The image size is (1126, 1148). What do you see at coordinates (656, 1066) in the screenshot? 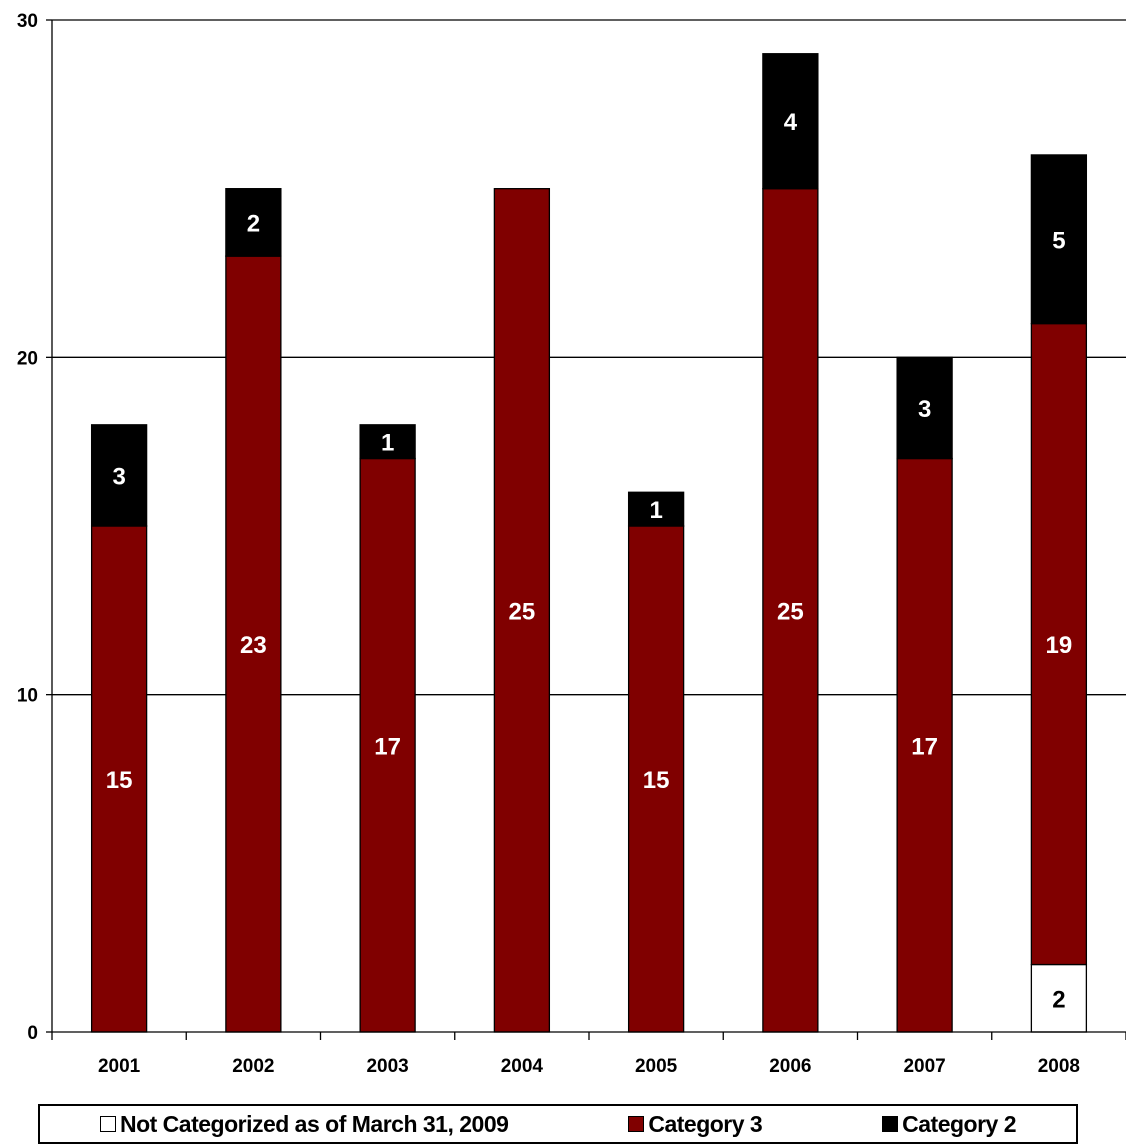
I see `x-tick-label: 2005` at bounding box center [656, 1066].